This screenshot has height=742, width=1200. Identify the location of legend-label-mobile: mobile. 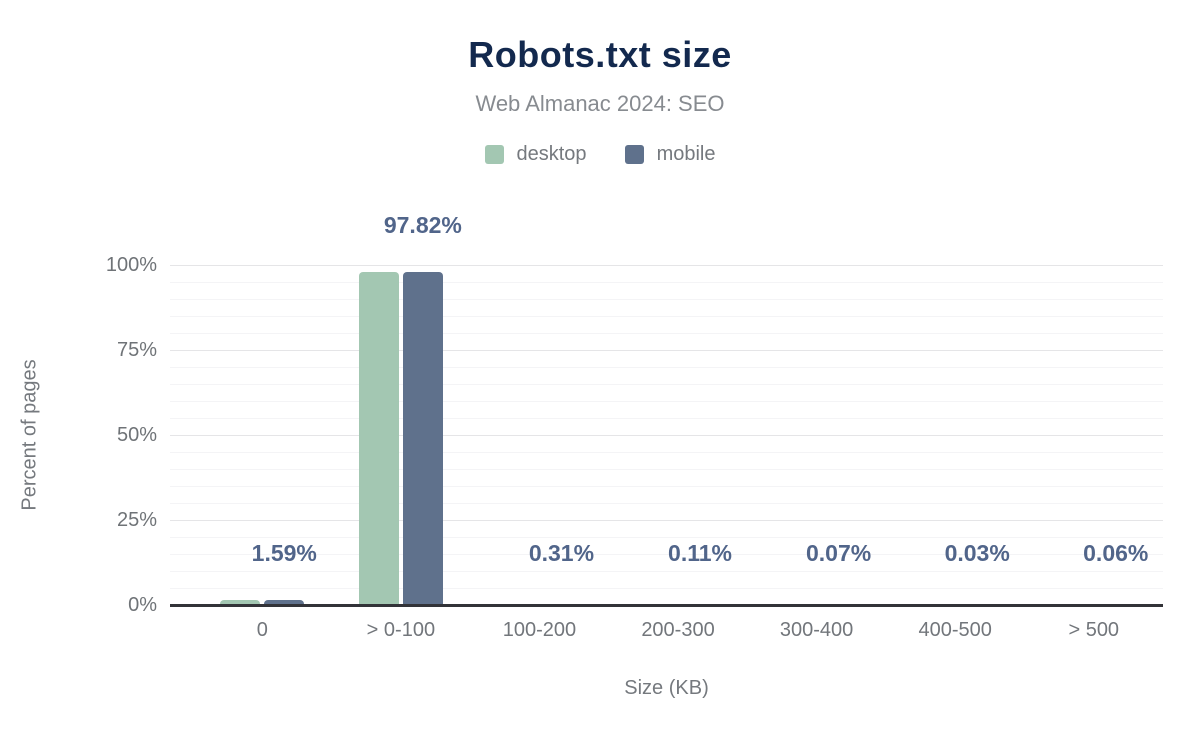
(686, 154).